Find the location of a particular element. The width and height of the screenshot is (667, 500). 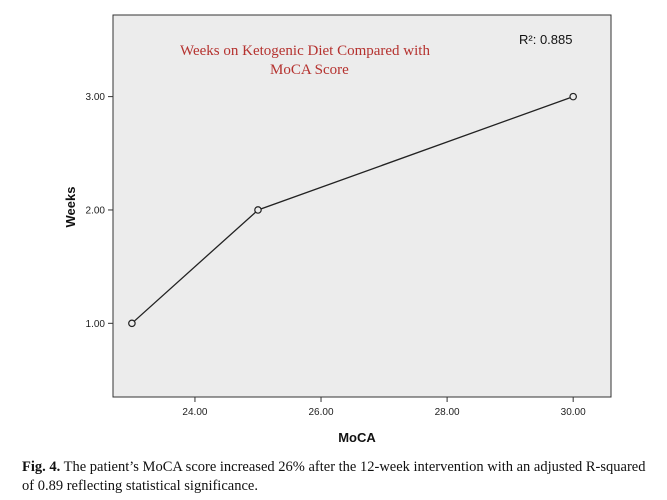

x-tick-label: 30.00 is located at coordinates (573, 412).